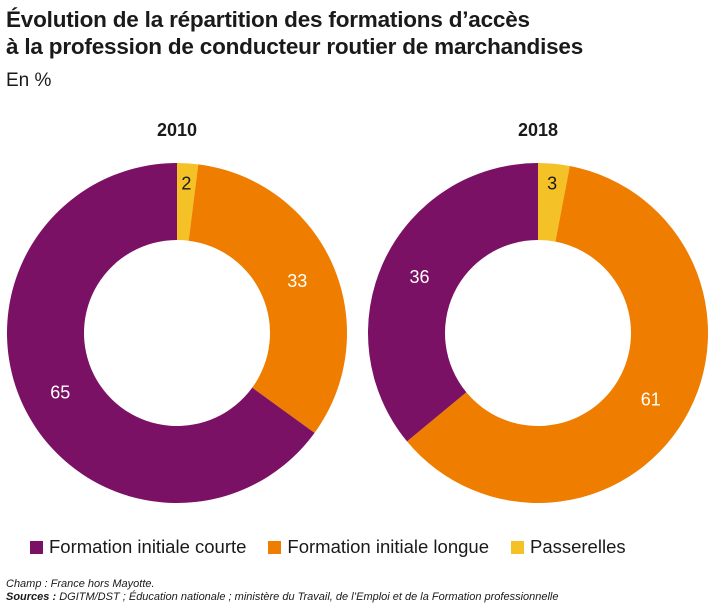  I want to click on legend-swatch-formation-initiale-courte, so click(36, 547).